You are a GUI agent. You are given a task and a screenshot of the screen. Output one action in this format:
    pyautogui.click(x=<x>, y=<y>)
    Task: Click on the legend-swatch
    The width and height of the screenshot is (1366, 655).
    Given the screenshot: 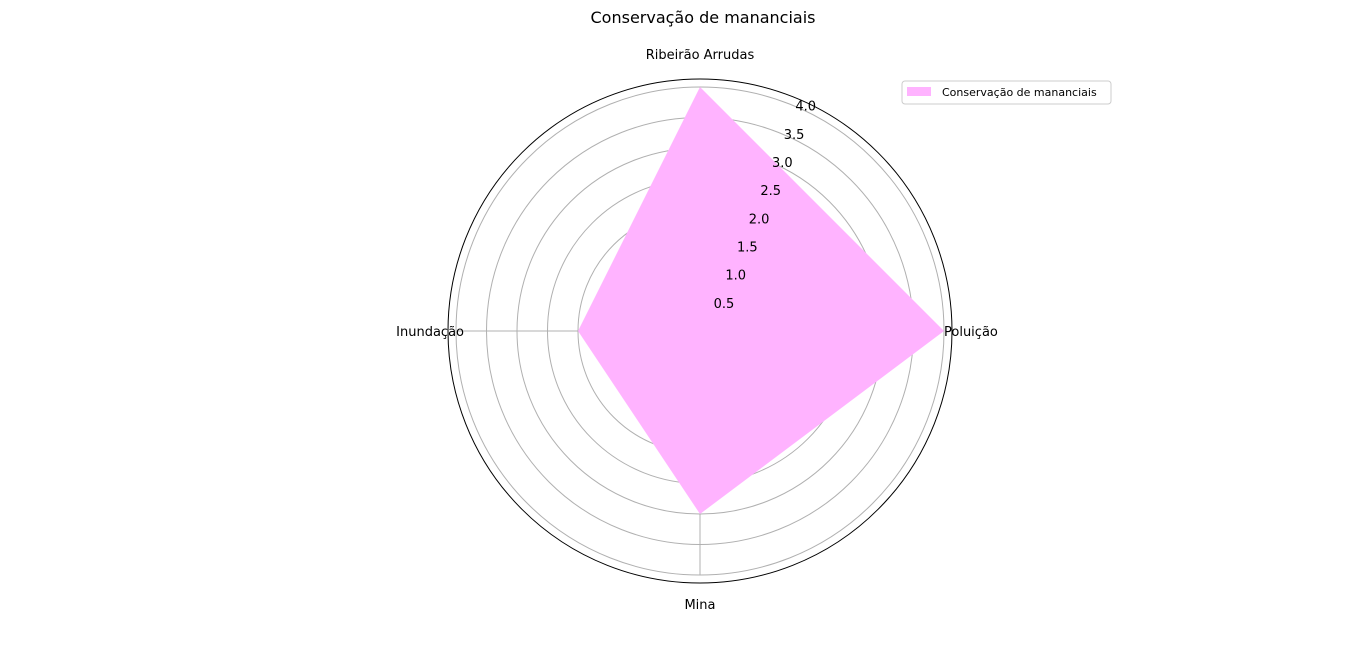 What is the action you would take?
    pyautogui.click(x=919, y=91)
    